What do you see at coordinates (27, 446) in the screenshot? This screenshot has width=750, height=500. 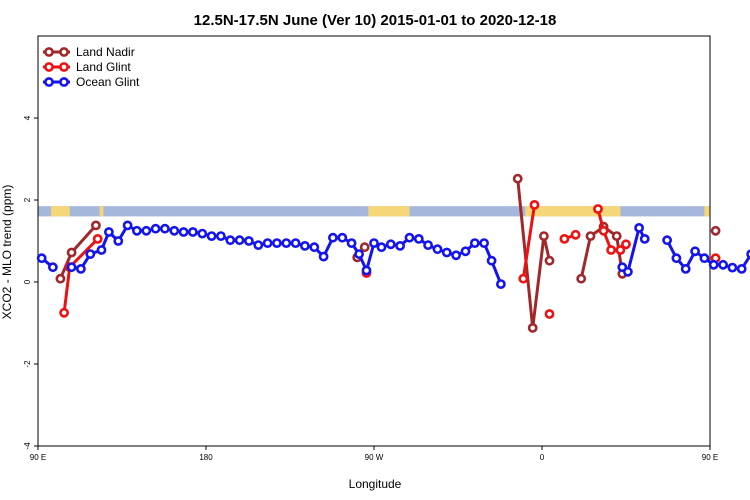 I see `y-tick-label: -4` at bounding box center [27, 446].